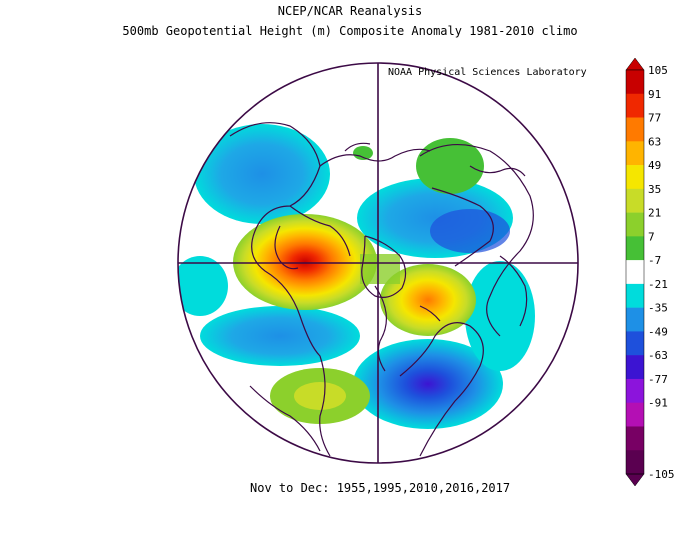 The width and height of the screenshot is (700, 542). Describe the element at coordinates (203, 286) in the screenshot. I see `anomaly-negative-pacific-west` at that location.